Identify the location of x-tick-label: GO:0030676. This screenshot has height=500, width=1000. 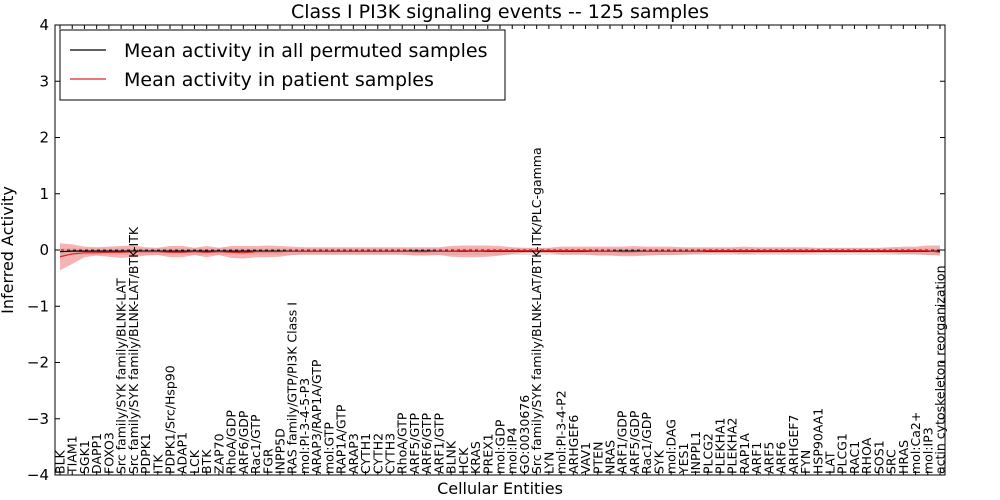
(524, 434).